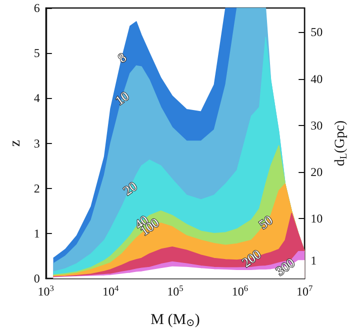 The height and width of the screenshot is (334, 357). I want to click on y2-tick-label: 1, so click(313, 260).